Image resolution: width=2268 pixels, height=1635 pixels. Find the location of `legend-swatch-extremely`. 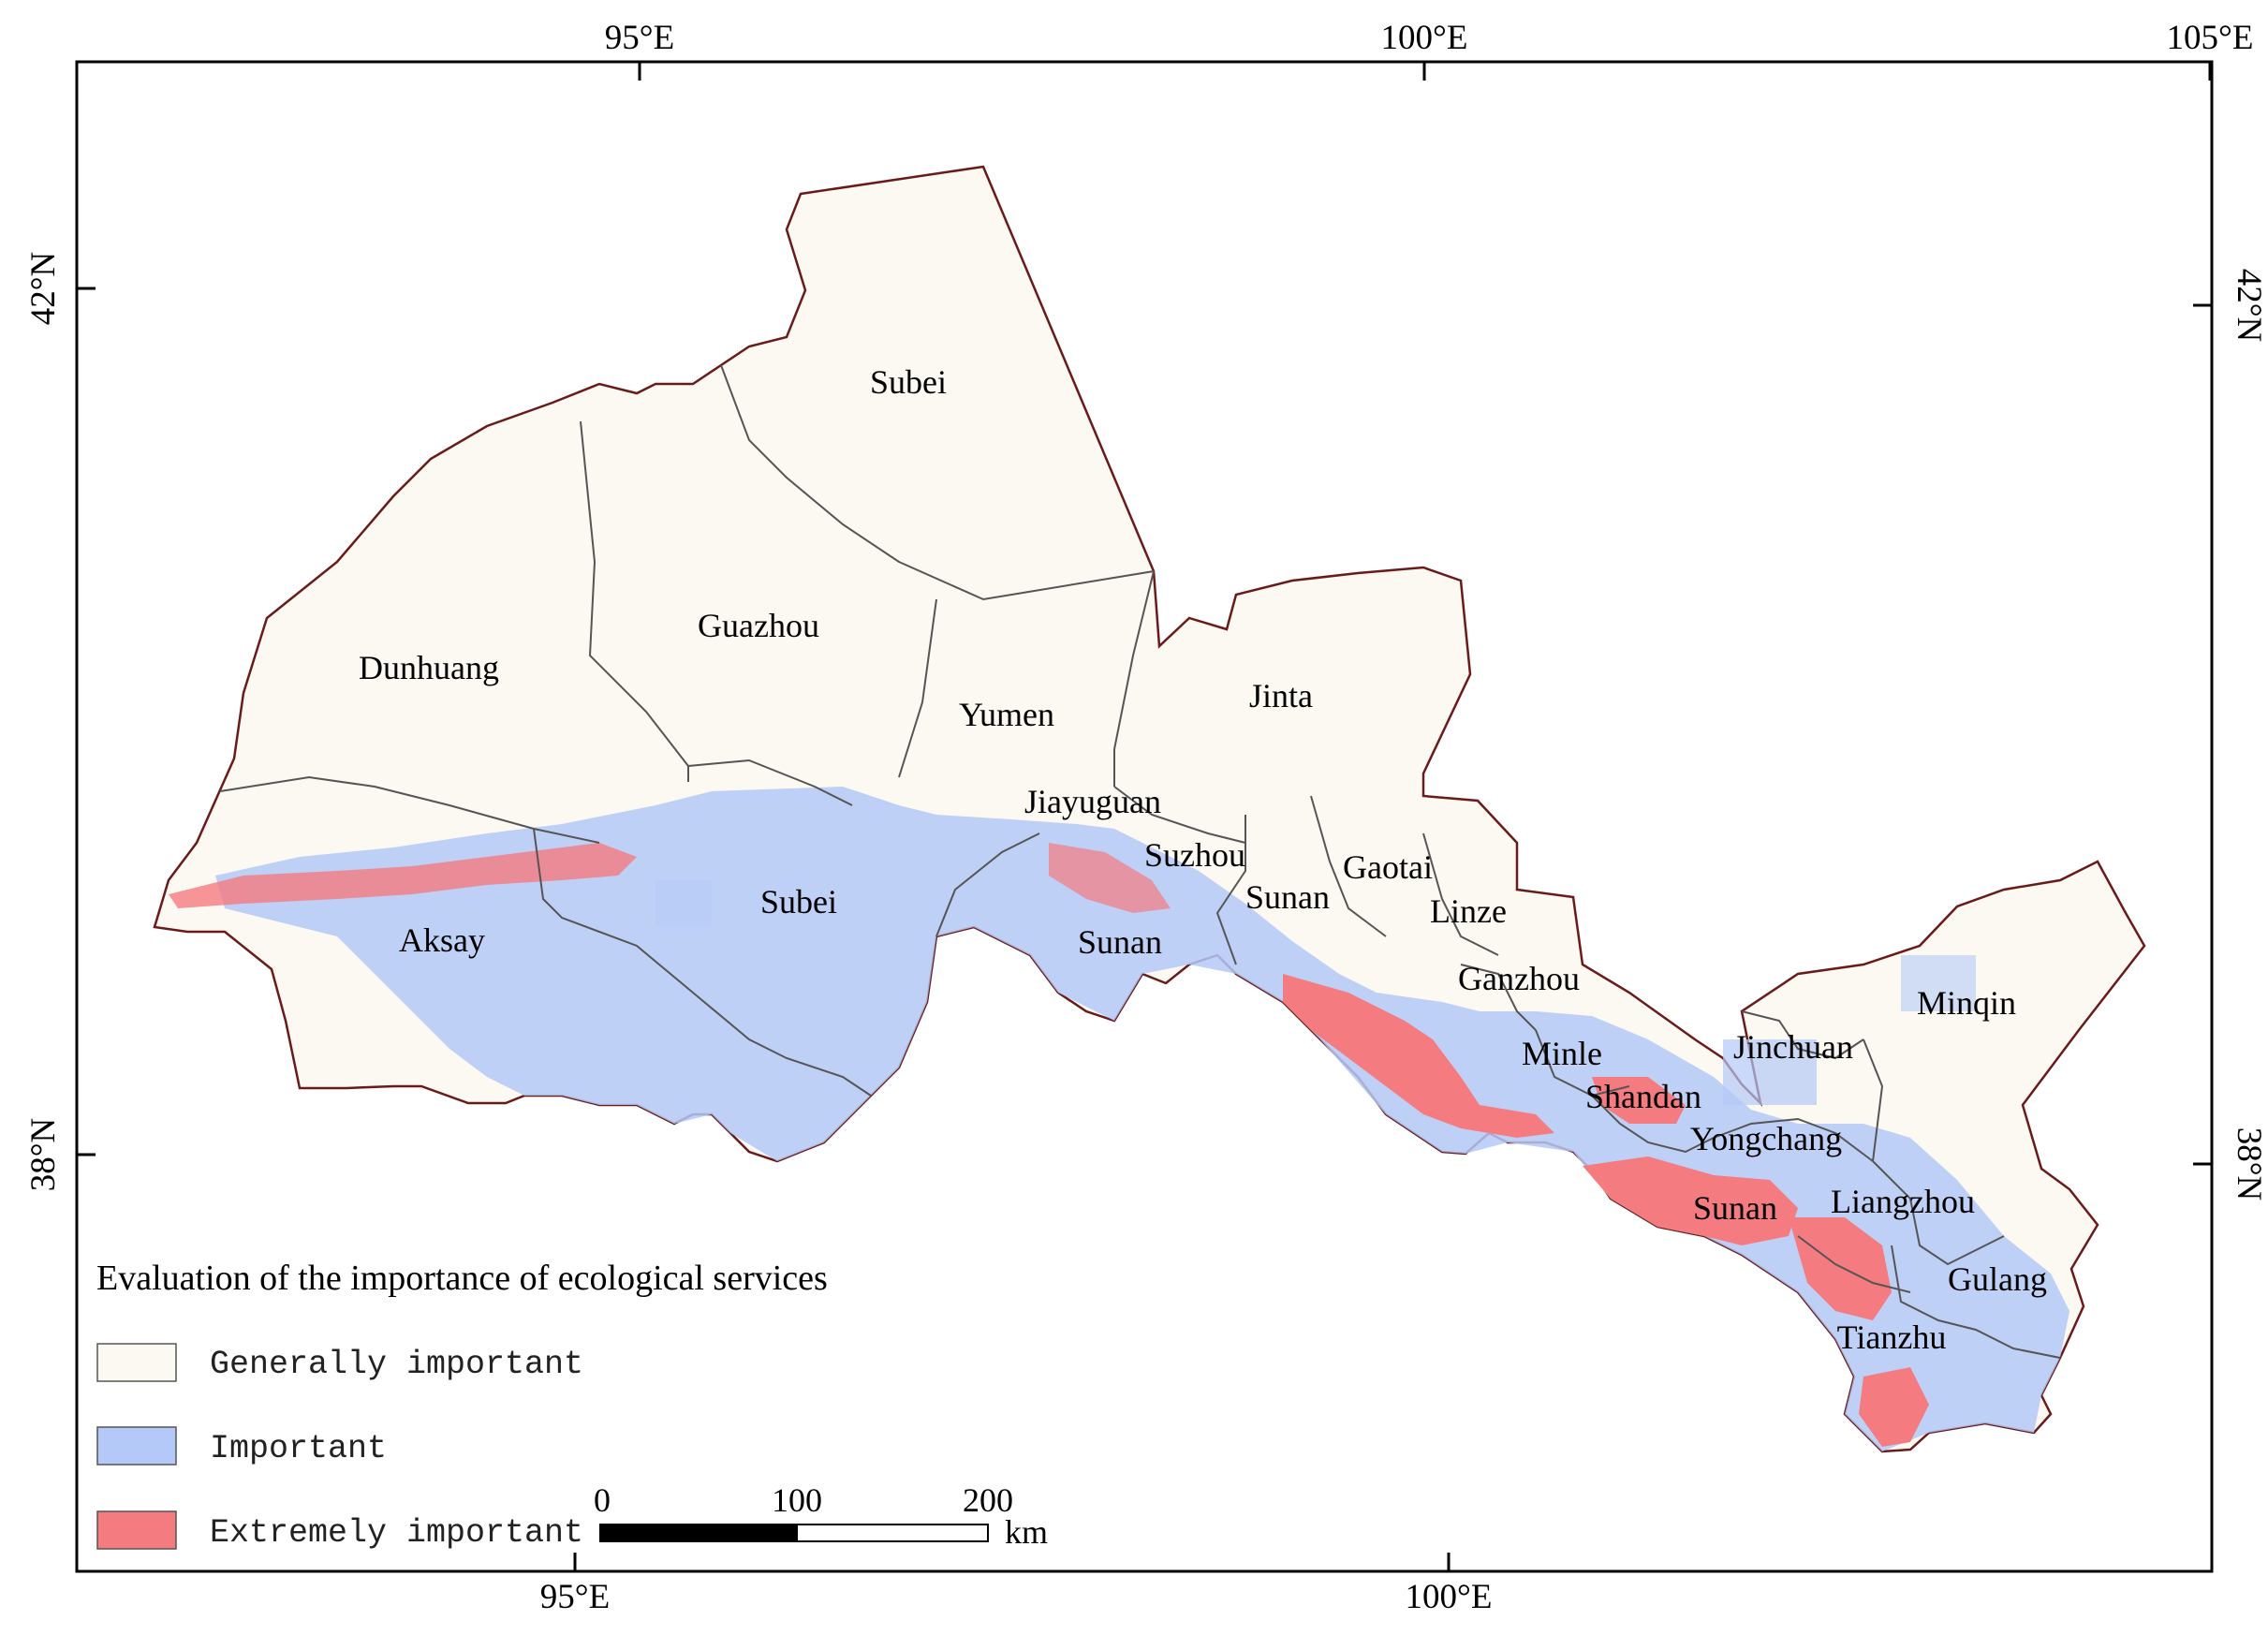

legend-swatch-extremely is located at coordinates (136, 1530).